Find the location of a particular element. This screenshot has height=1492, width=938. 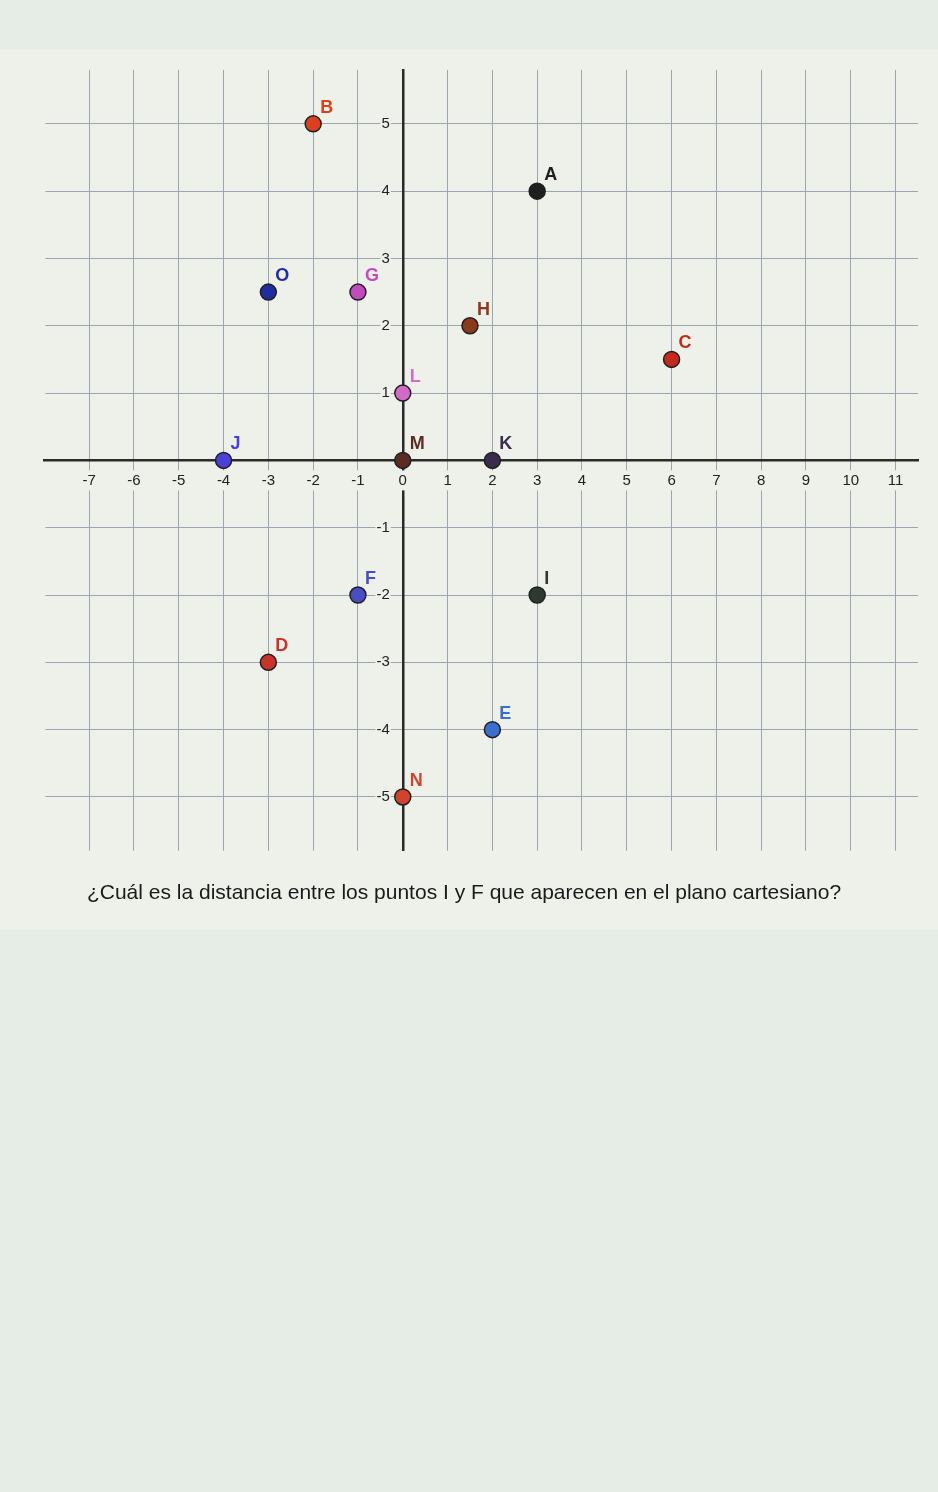

series-label: F is located at coordinates (370, 577).